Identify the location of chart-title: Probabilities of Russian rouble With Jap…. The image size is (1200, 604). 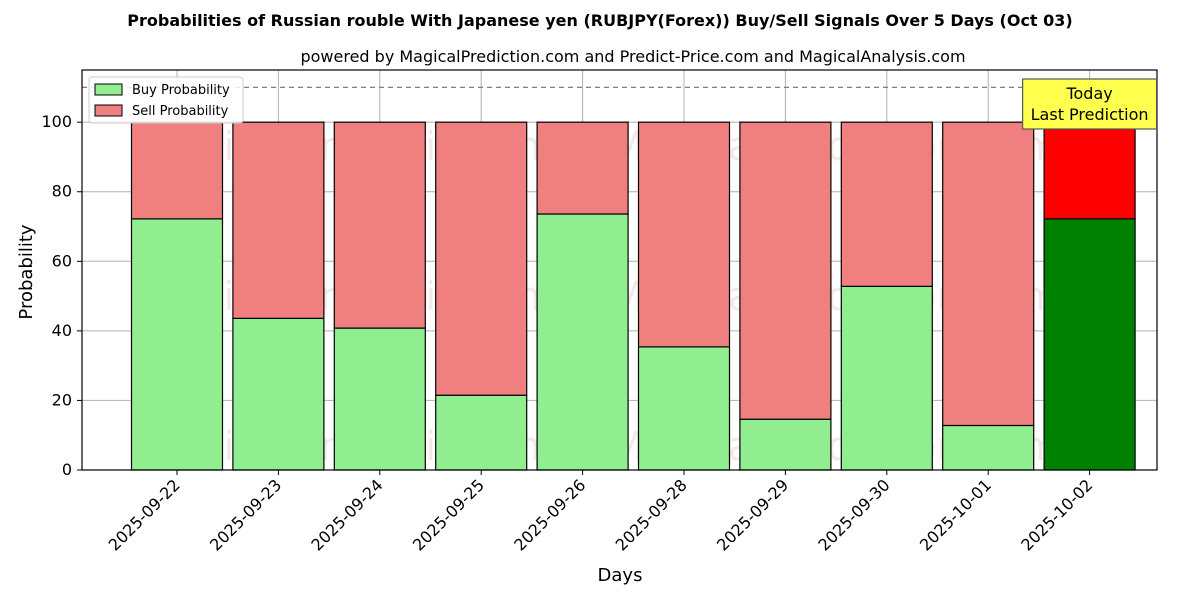
(599, 20).